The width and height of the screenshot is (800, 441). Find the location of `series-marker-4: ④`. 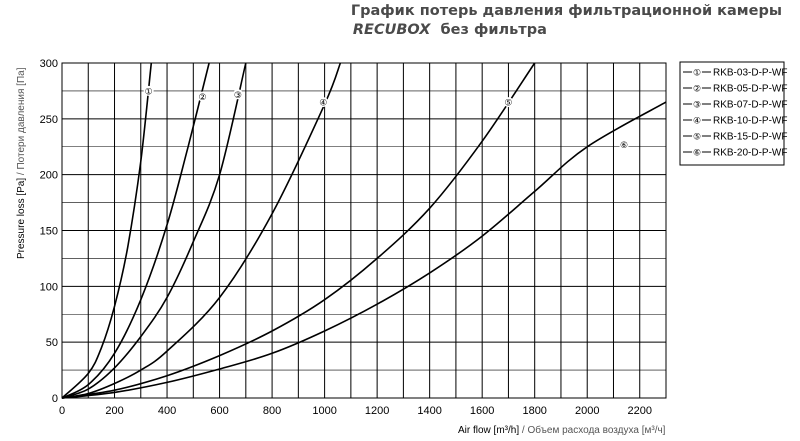

series-marker-4: ④ is located at coordinates (323, 104).